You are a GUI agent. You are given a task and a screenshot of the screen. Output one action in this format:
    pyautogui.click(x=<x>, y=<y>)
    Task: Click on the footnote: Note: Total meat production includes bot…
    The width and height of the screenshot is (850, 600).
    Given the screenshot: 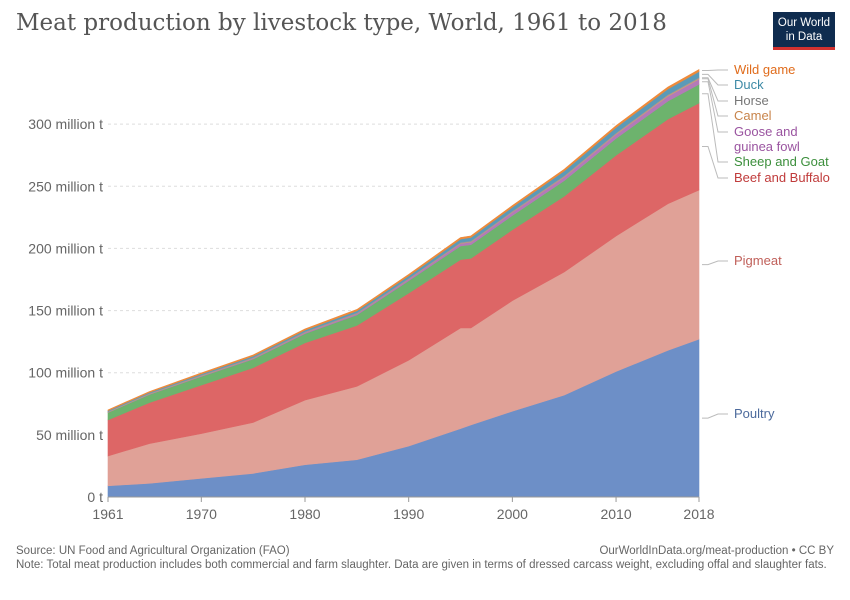 What is the action you would take?
    pyautogui.click(x=421, y=565)
    